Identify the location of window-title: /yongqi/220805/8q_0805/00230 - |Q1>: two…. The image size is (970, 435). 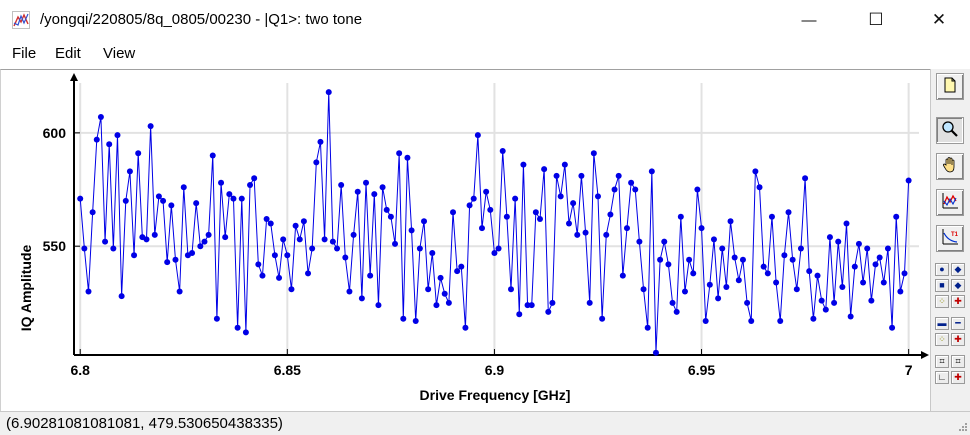
(201, 19).